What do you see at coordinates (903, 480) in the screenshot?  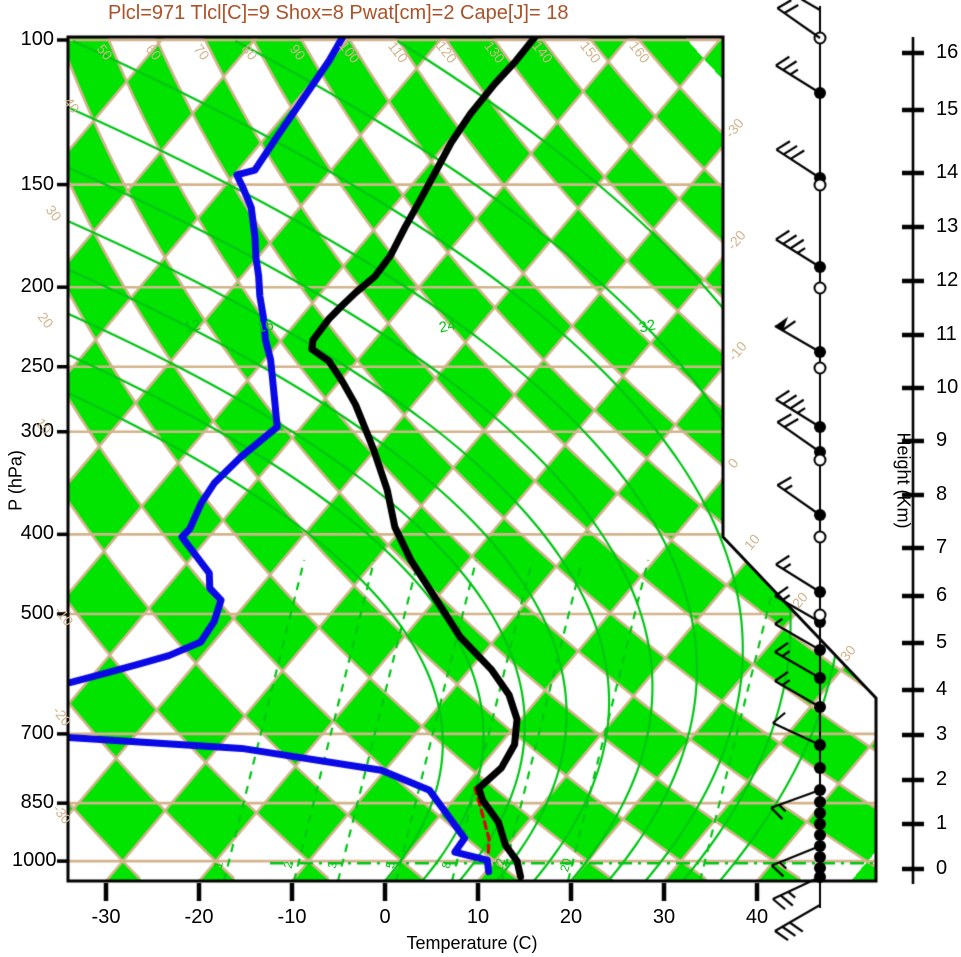 I see `height-axis-title: Height (Km)` at bounding box center [903, 480].